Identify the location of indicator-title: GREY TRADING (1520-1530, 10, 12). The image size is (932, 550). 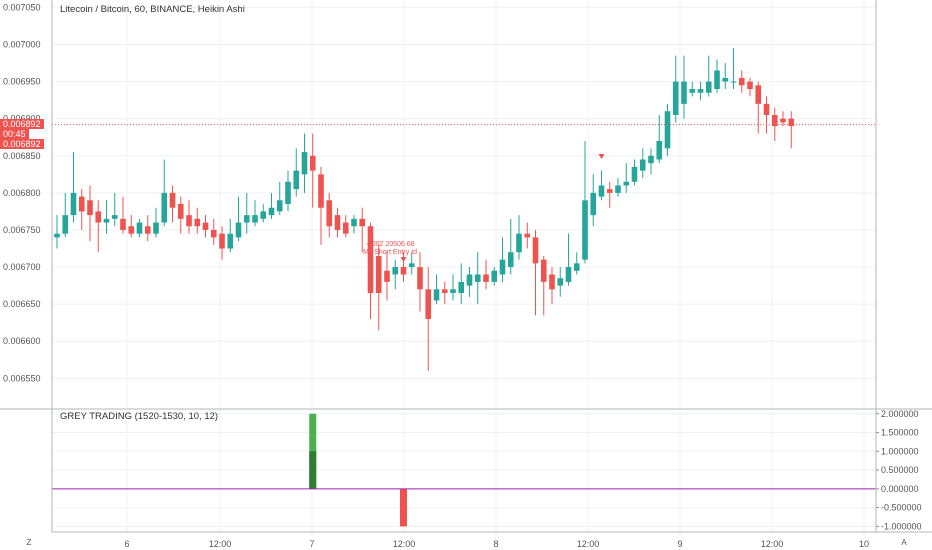
(139, 416).